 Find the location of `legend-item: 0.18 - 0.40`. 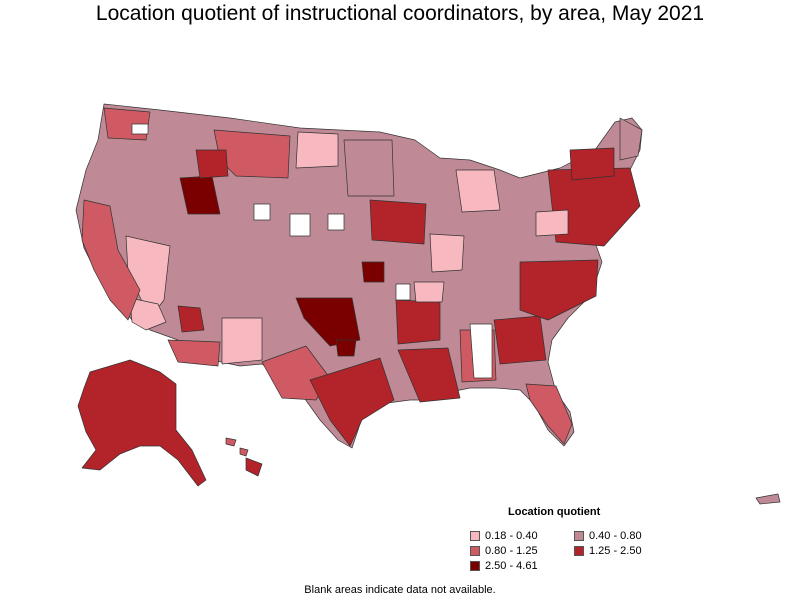

legend-item: 0.18 - 0.40 is located at coordinates (504, 536).